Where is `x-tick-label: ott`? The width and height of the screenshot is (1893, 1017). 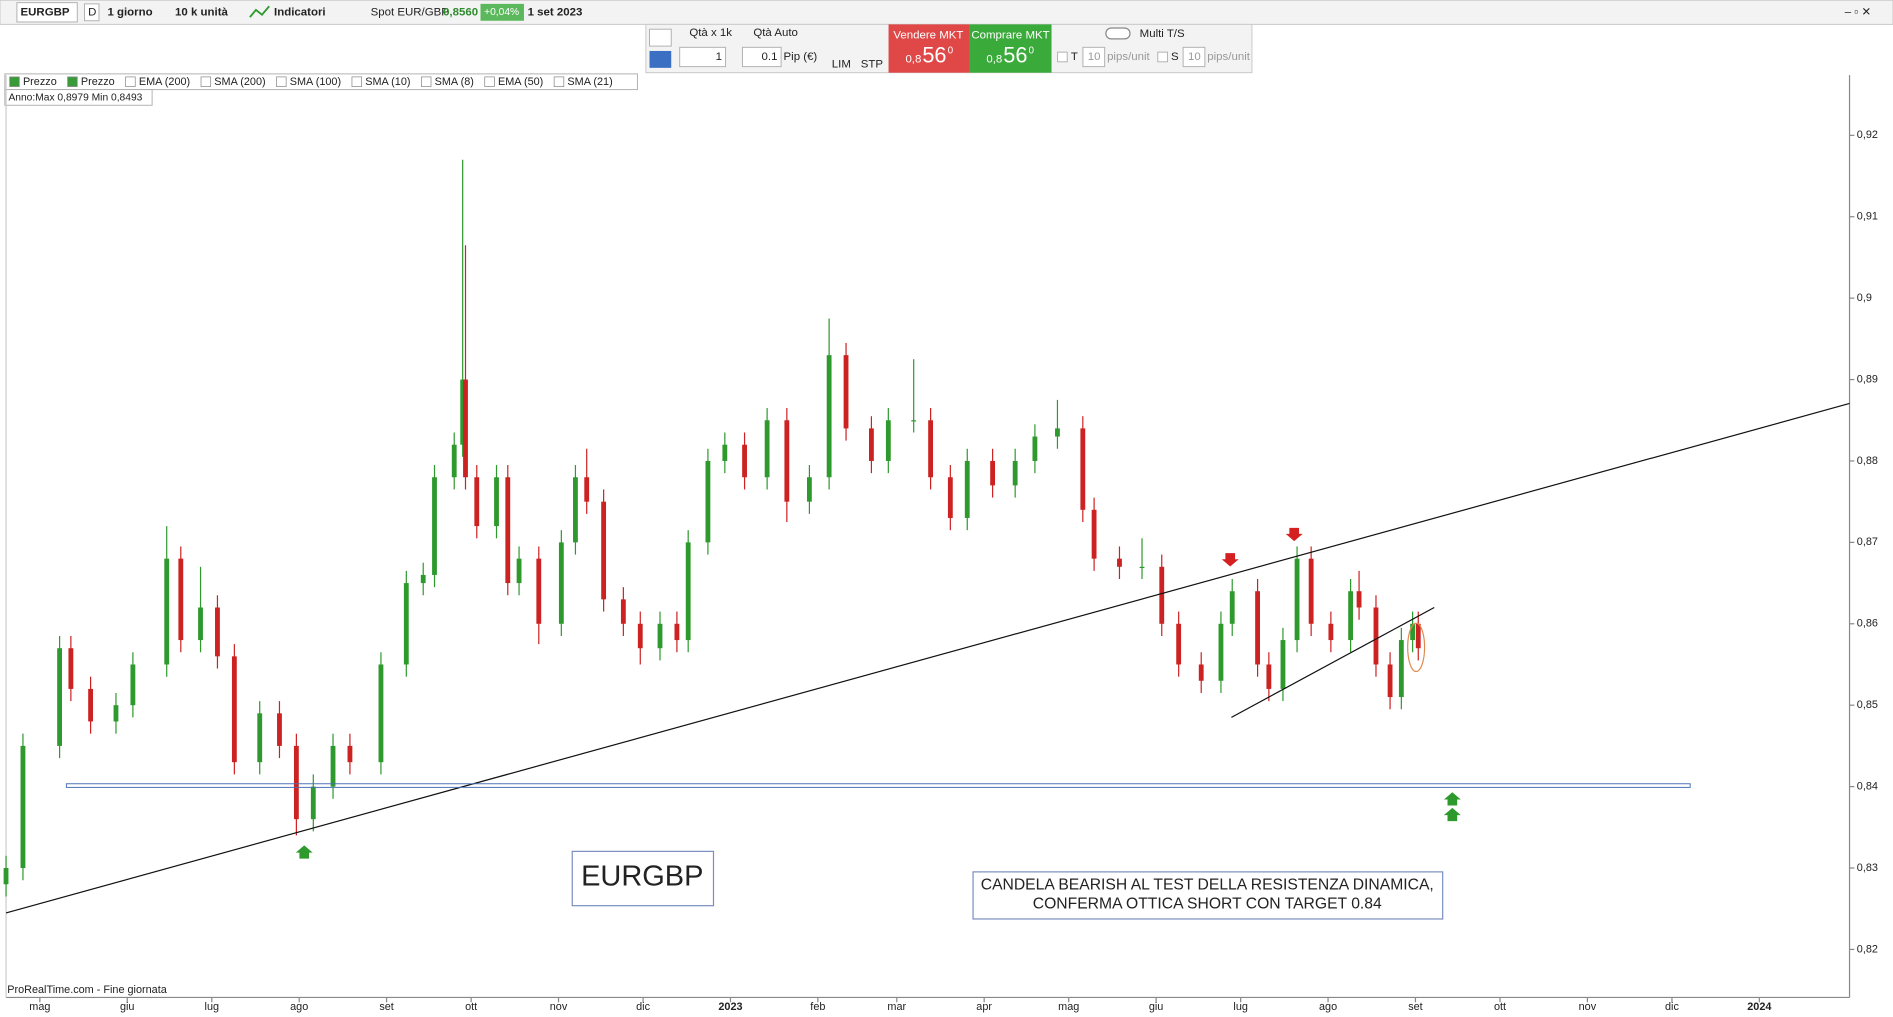 x-tick-label: ott is located at coordinates (471, 1007).